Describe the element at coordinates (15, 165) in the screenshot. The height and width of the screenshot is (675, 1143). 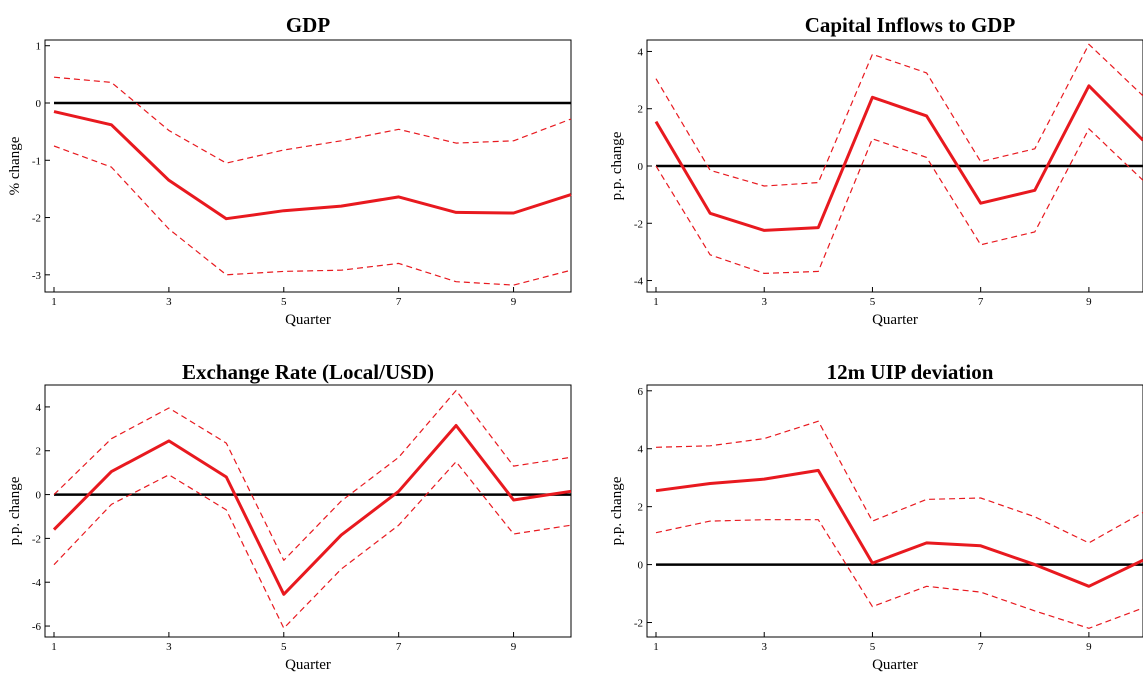
I see `y-axis-label: % change` at that location.